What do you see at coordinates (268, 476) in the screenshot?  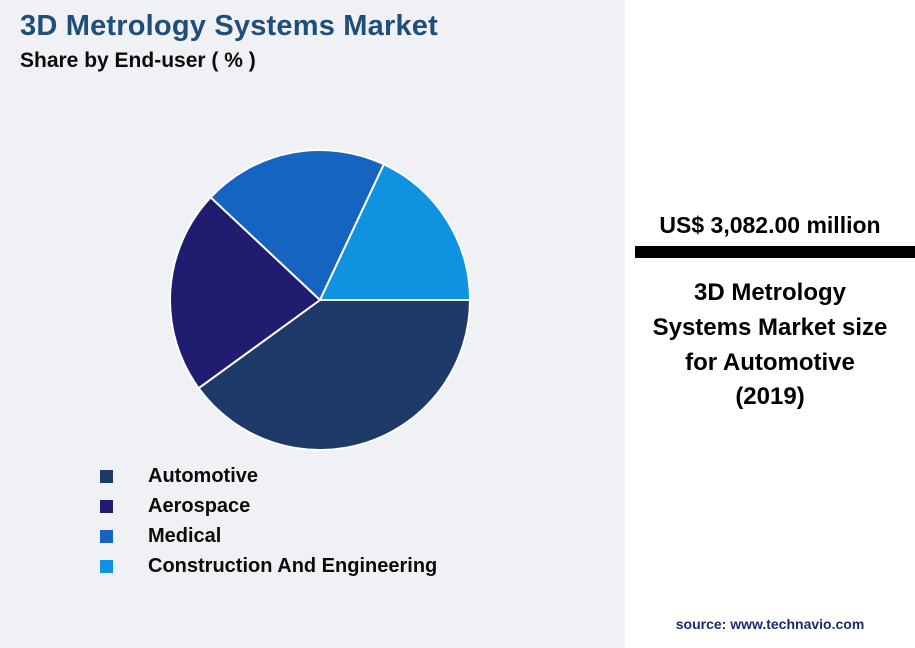 I see `legend-item-automotive: Automotive` at bounding box center [268, 476].